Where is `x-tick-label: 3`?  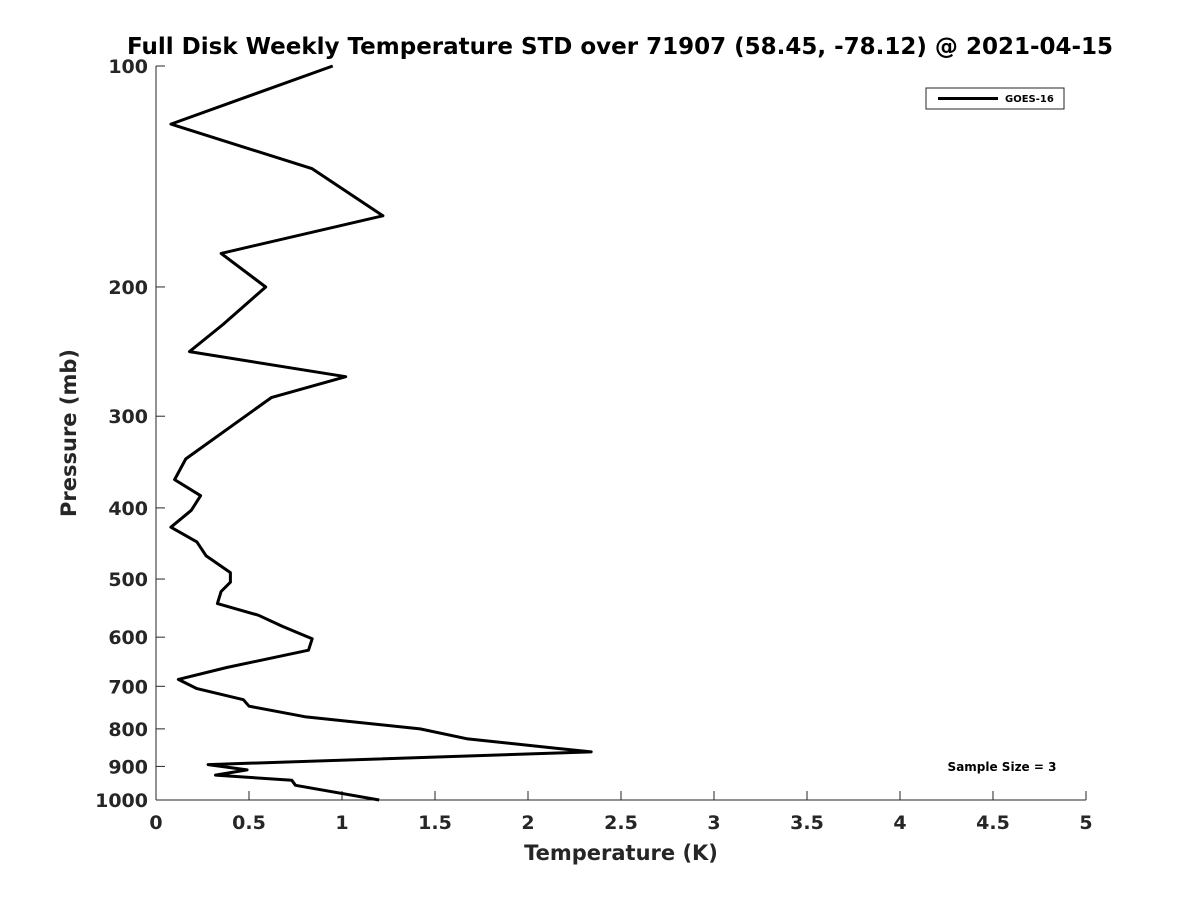
x-tick-label: 3 is located at coordinates (713, 823).